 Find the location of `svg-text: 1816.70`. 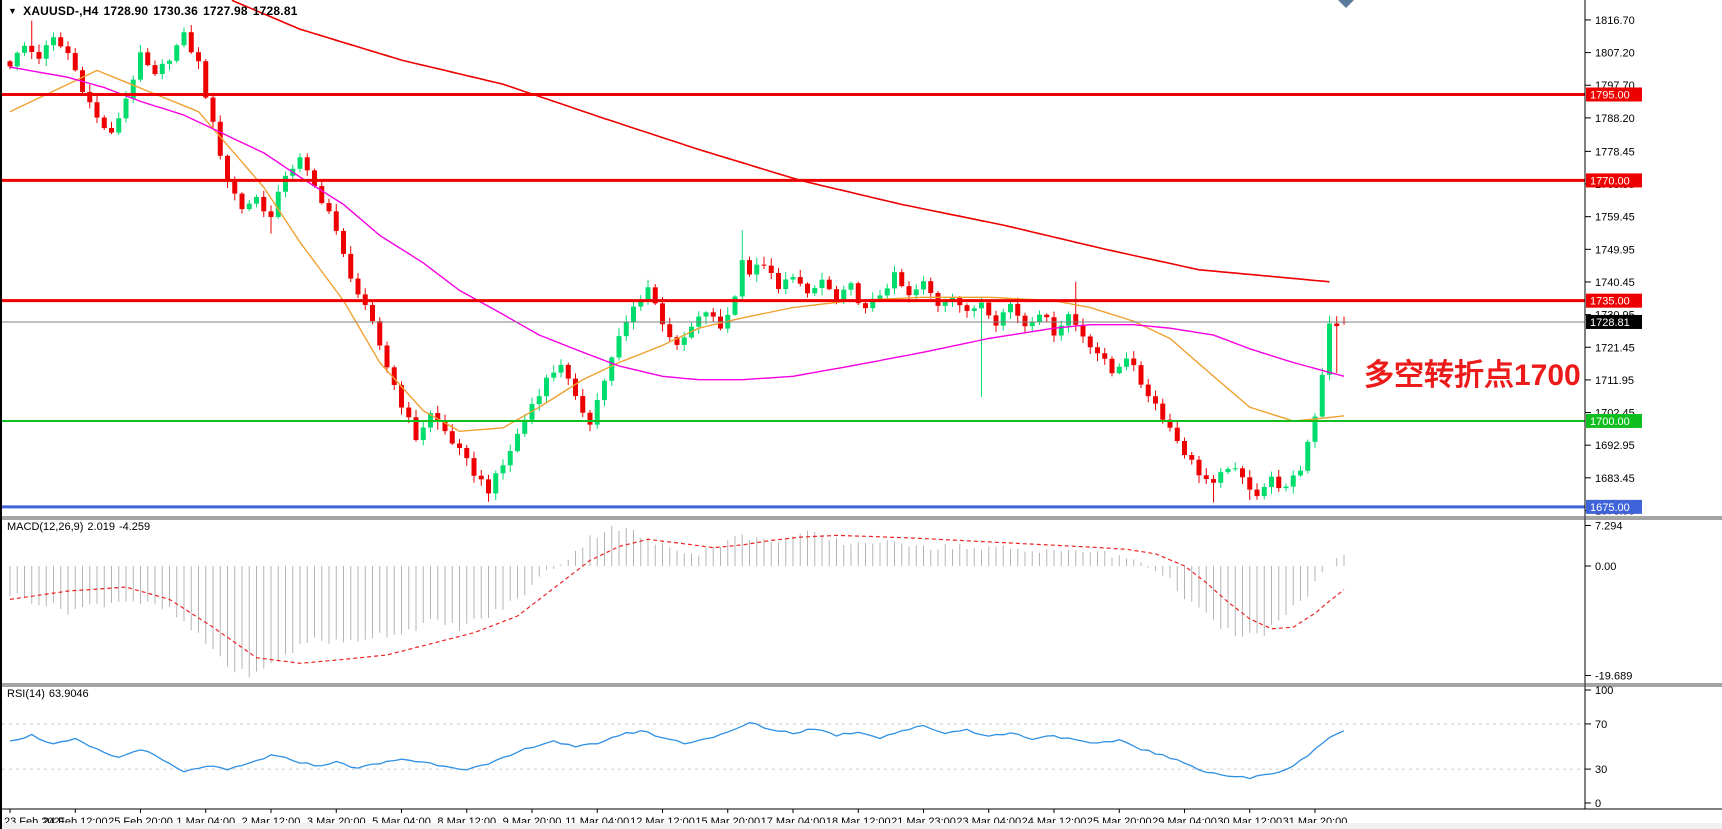

svg-text: 1816.70 is located at coordinates (1615, 21).